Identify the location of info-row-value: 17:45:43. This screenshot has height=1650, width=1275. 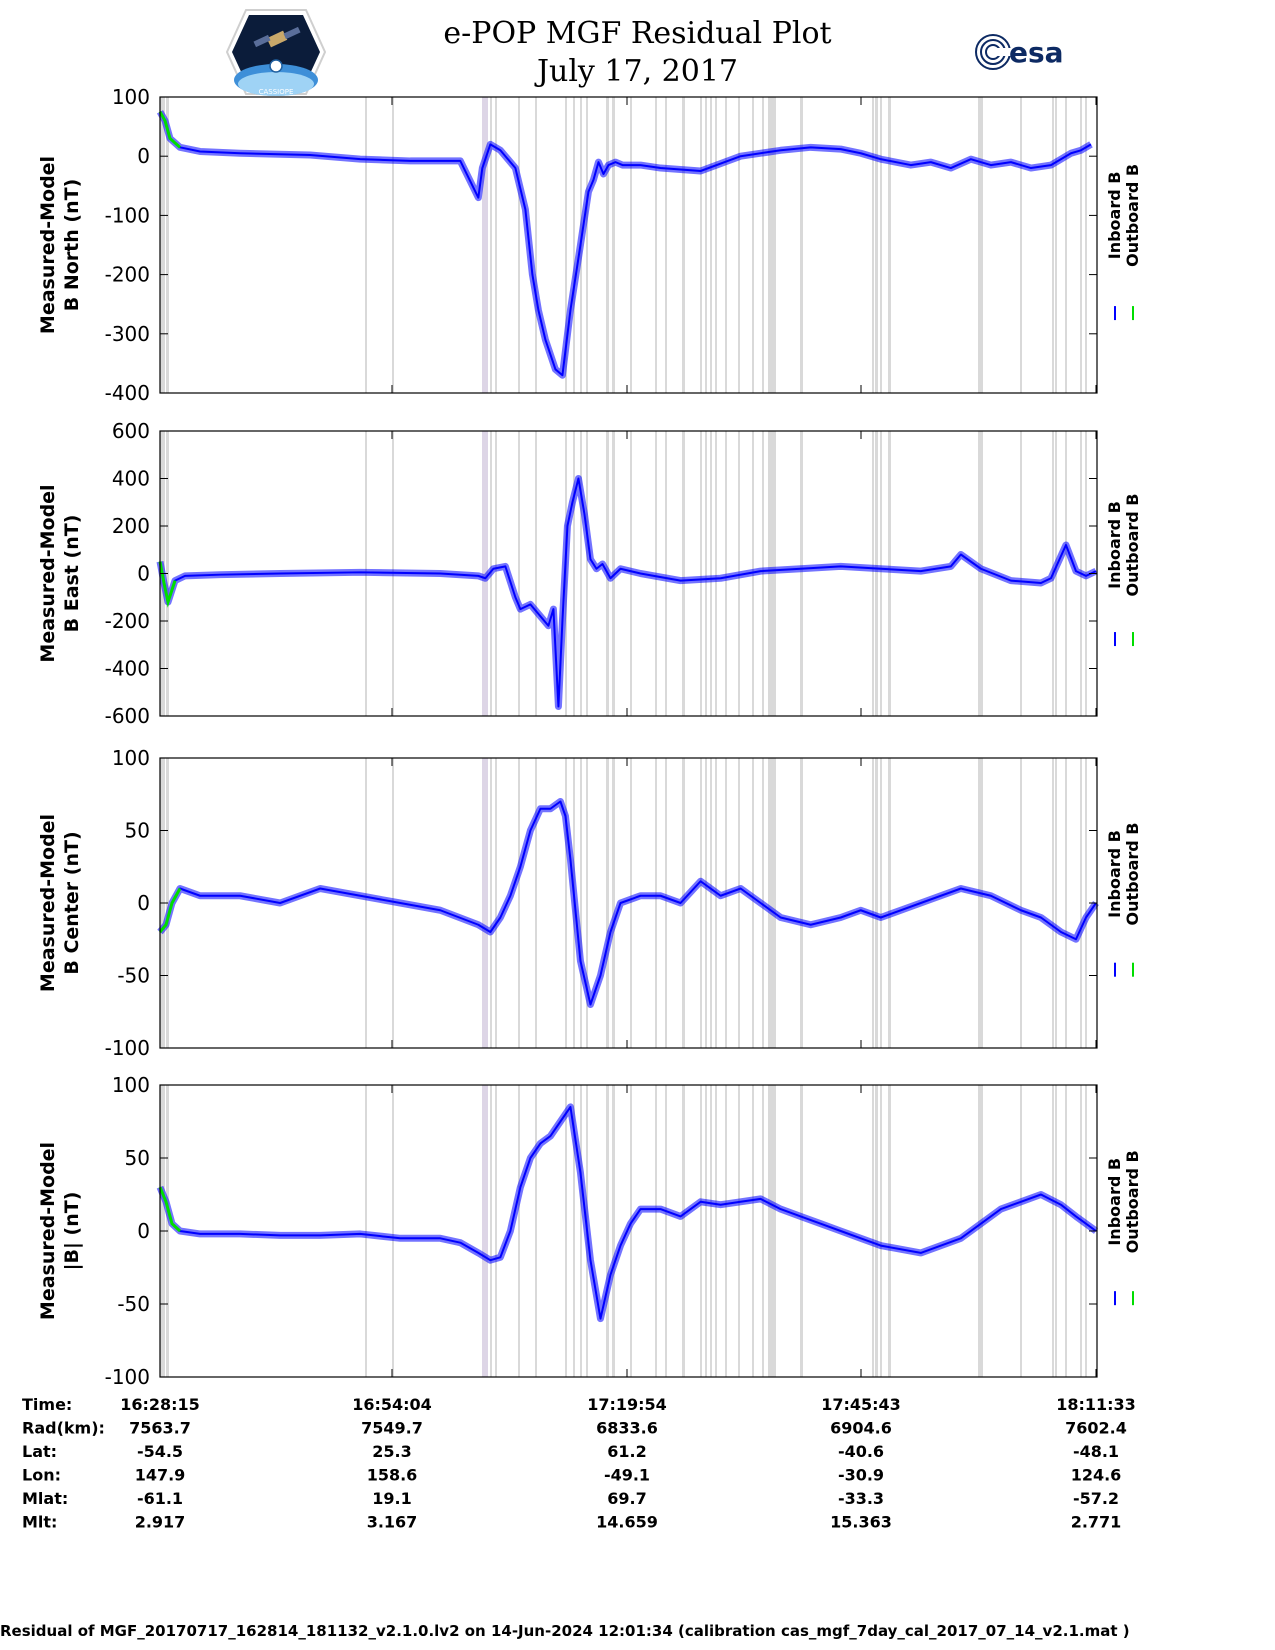
(861, 1404).